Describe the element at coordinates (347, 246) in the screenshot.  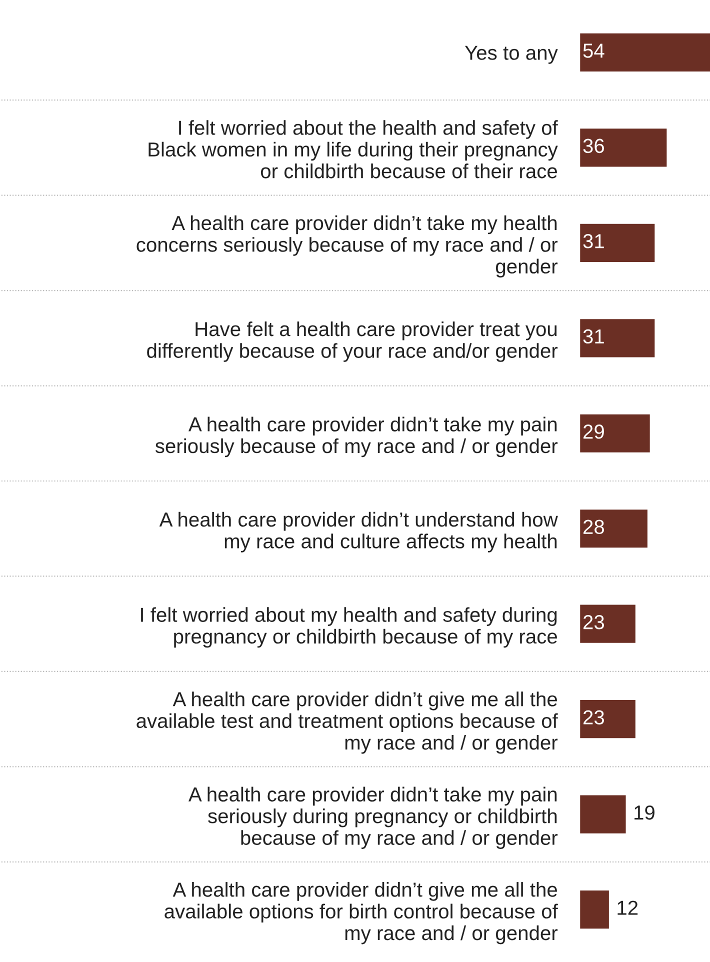
I see `y-tick-label: A health care provider didn’t take my health concerns seriously because of my race and / or gender` at that location.